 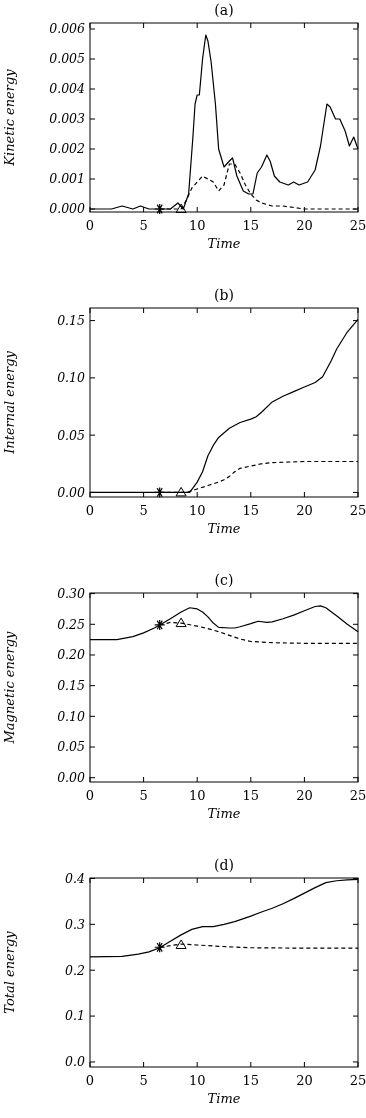 What do you see at coordinates (71, 655) in the screenshot?
I see `y-tick-label: 0.20` at bounding box center [71, 655].